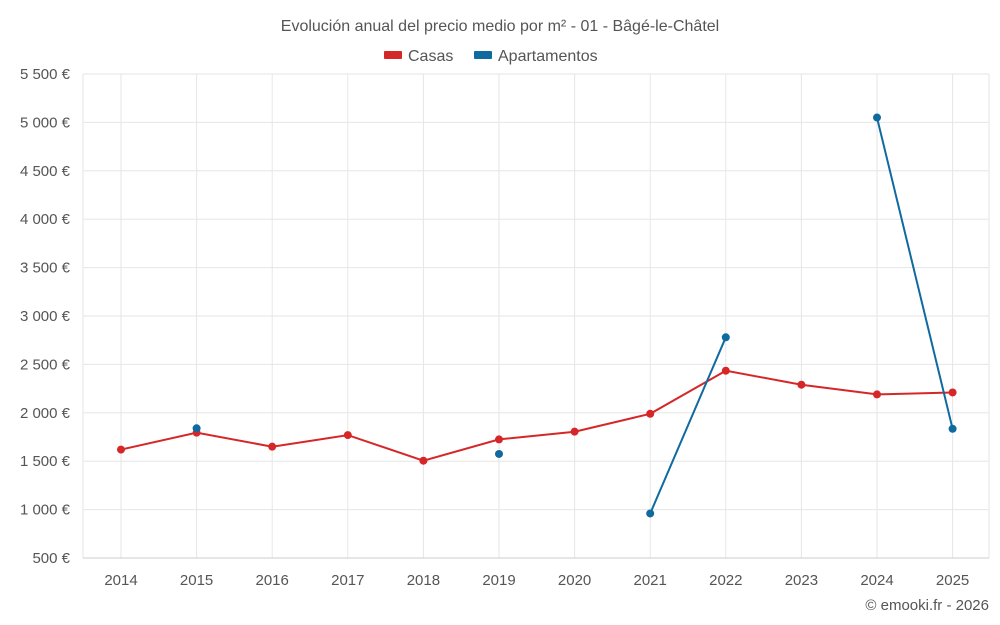 The image size is (1000, 625). What do you see at coordinates (952, 580) in the screenshot?
I see `x-tick-label: 2025` at bounding box center [952, 580].